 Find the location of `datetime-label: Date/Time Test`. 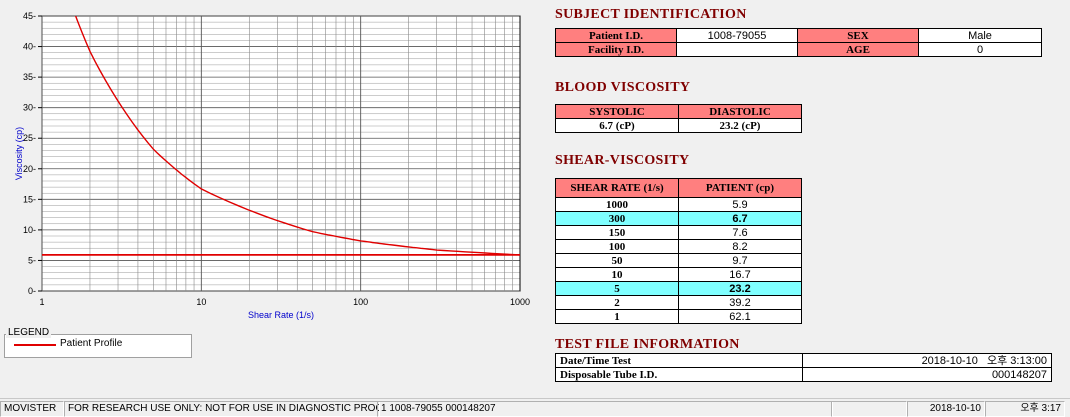

datetime-label: Date/Time Test is located at coordinates (679, 360).